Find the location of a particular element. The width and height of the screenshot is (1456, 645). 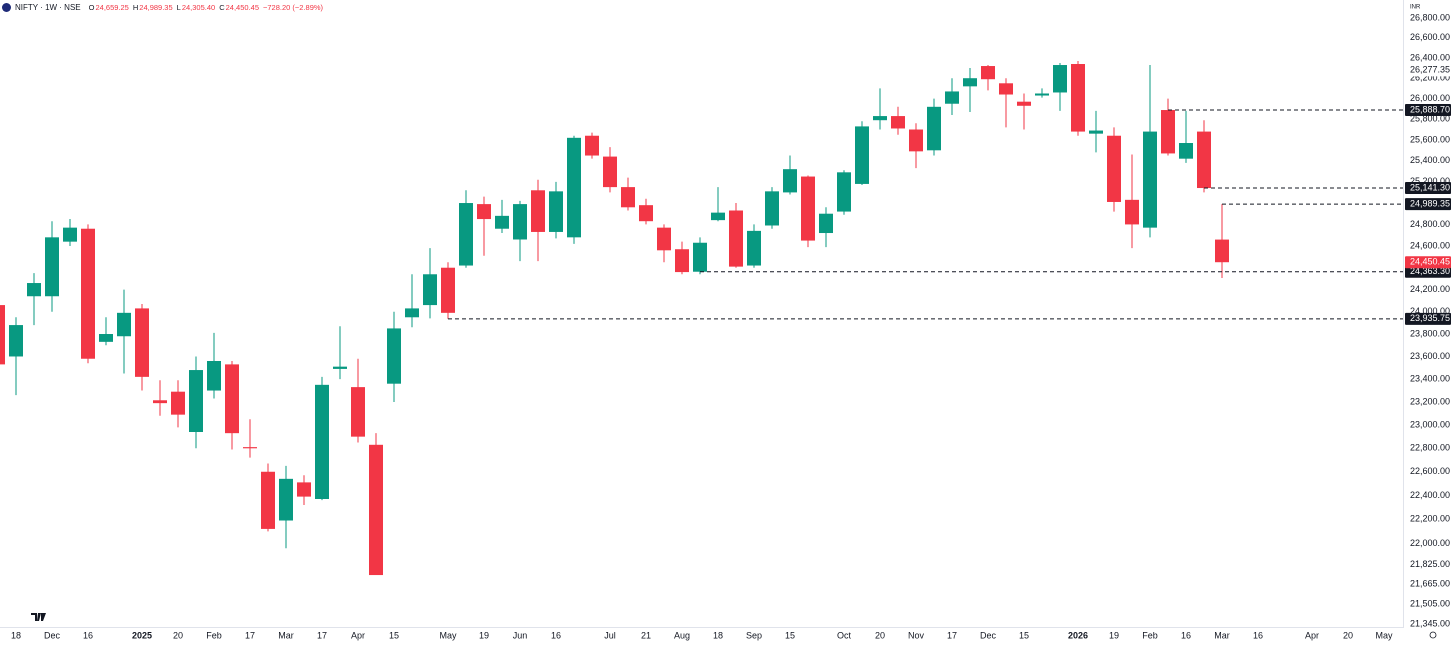

settings-gear is located at coordinates (1433, 635).